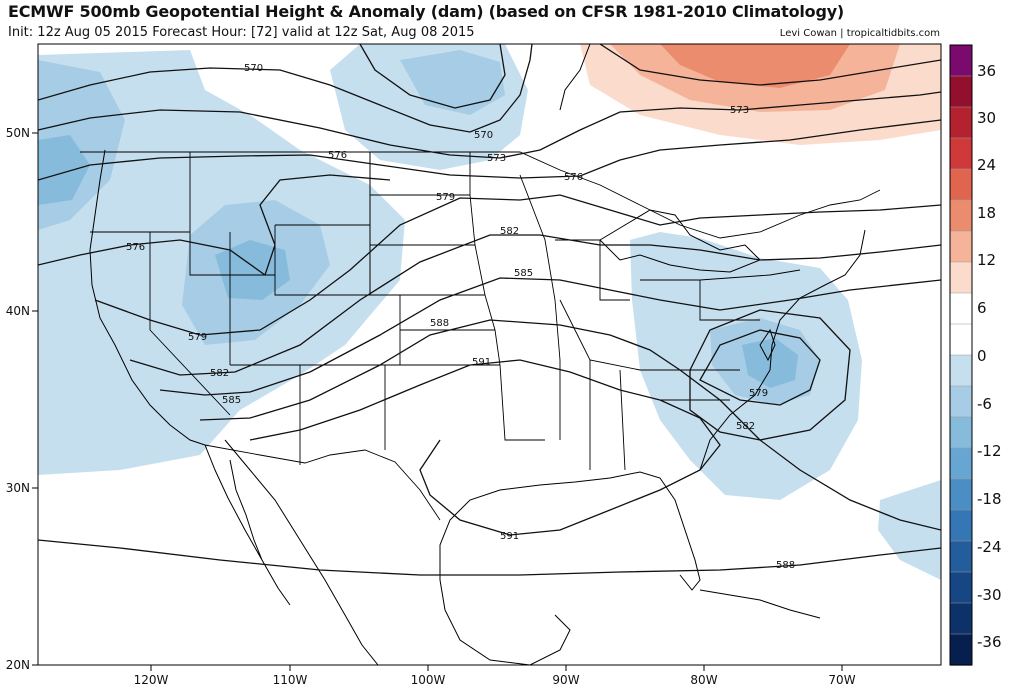 Image resolution: width=1024 pixels, height=692 pixels. What do you see at coordinates (989, 547) in the screenshot?
I see `colorbar-label: -24` at bounding box center [989, 547].